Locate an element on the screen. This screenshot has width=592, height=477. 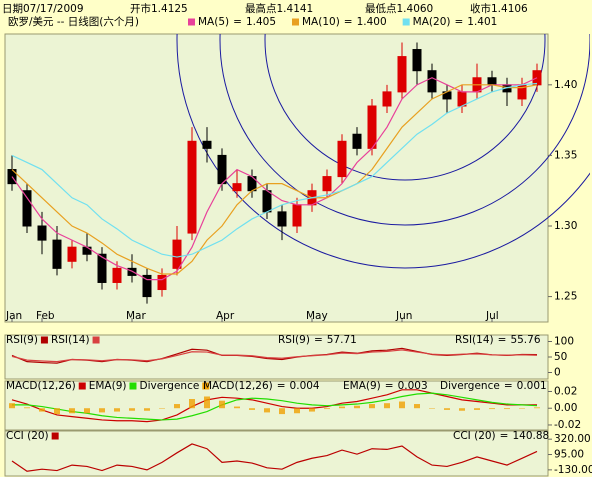
field-label: 开市 is located at coordinates (140, 8).